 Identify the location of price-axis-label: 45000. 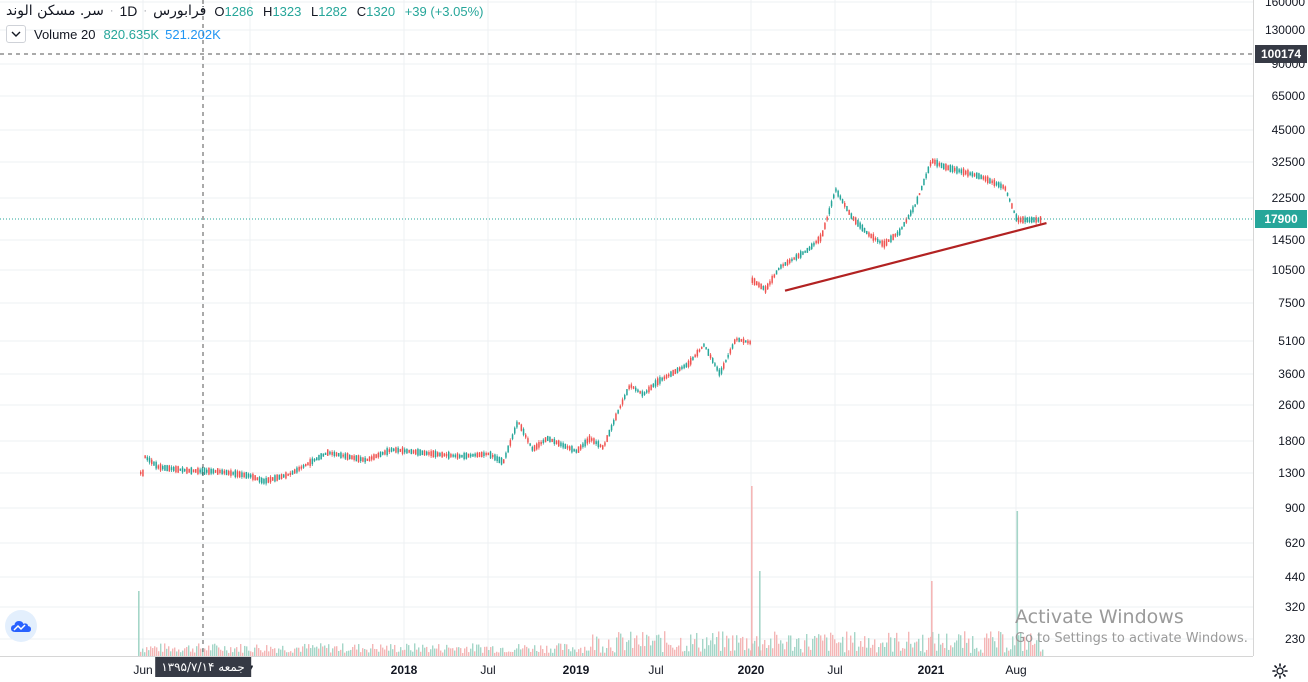
(1288, 130).